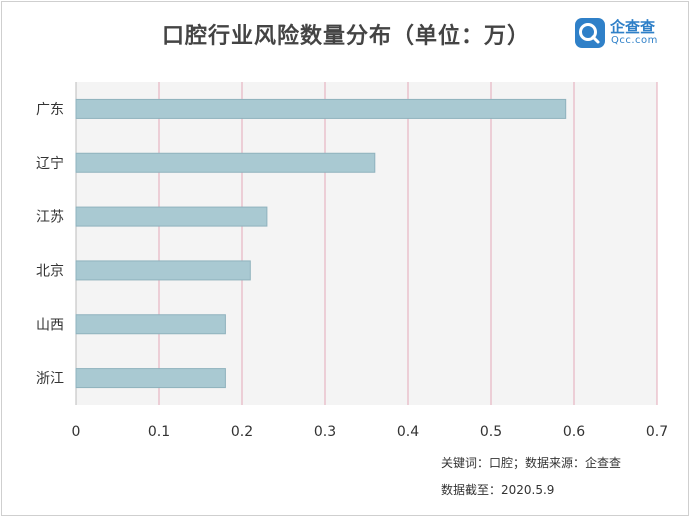 Image resolution: width=692 pixels, height=519 pixels. Describe the element at coordinates (633, 27) in the screenshot. I see `logo-name-cn: 企查查` at that location.